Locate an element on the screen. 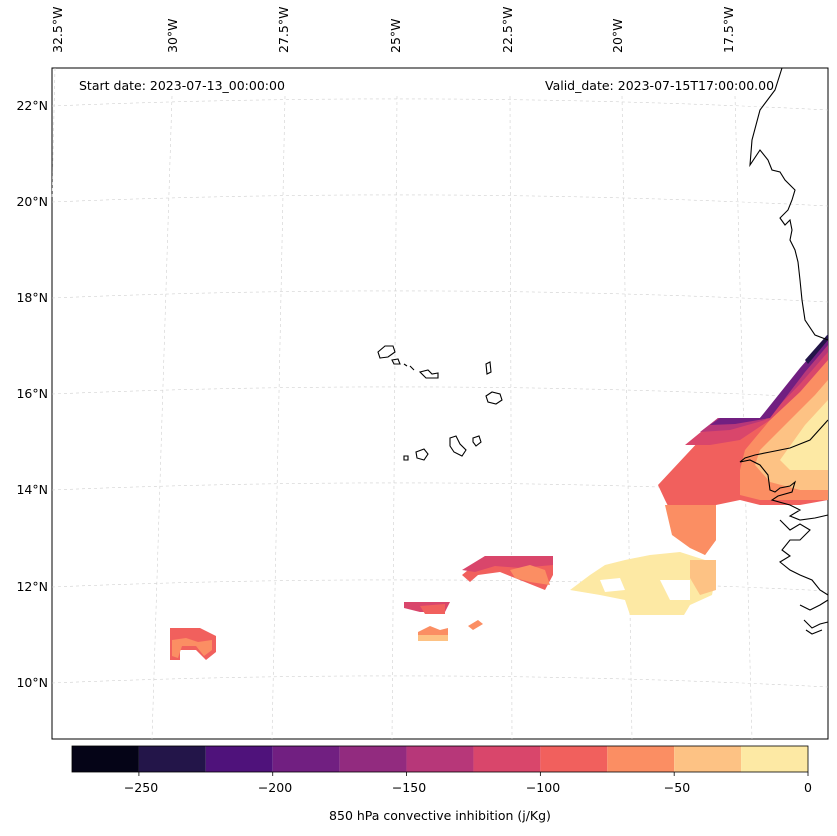  lon-label: 30°W is located at coordinates (172, 35).